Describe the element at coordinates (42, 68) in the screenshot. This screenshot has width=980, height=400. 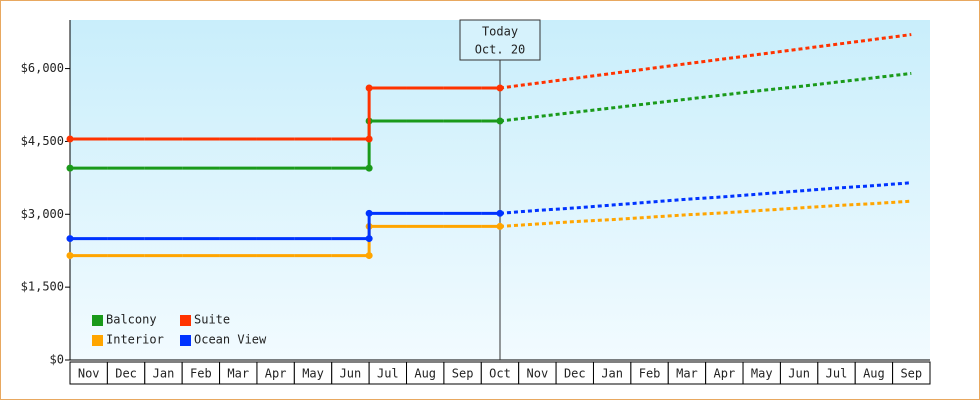
I see `y-tick-label: $6,000` at that location.